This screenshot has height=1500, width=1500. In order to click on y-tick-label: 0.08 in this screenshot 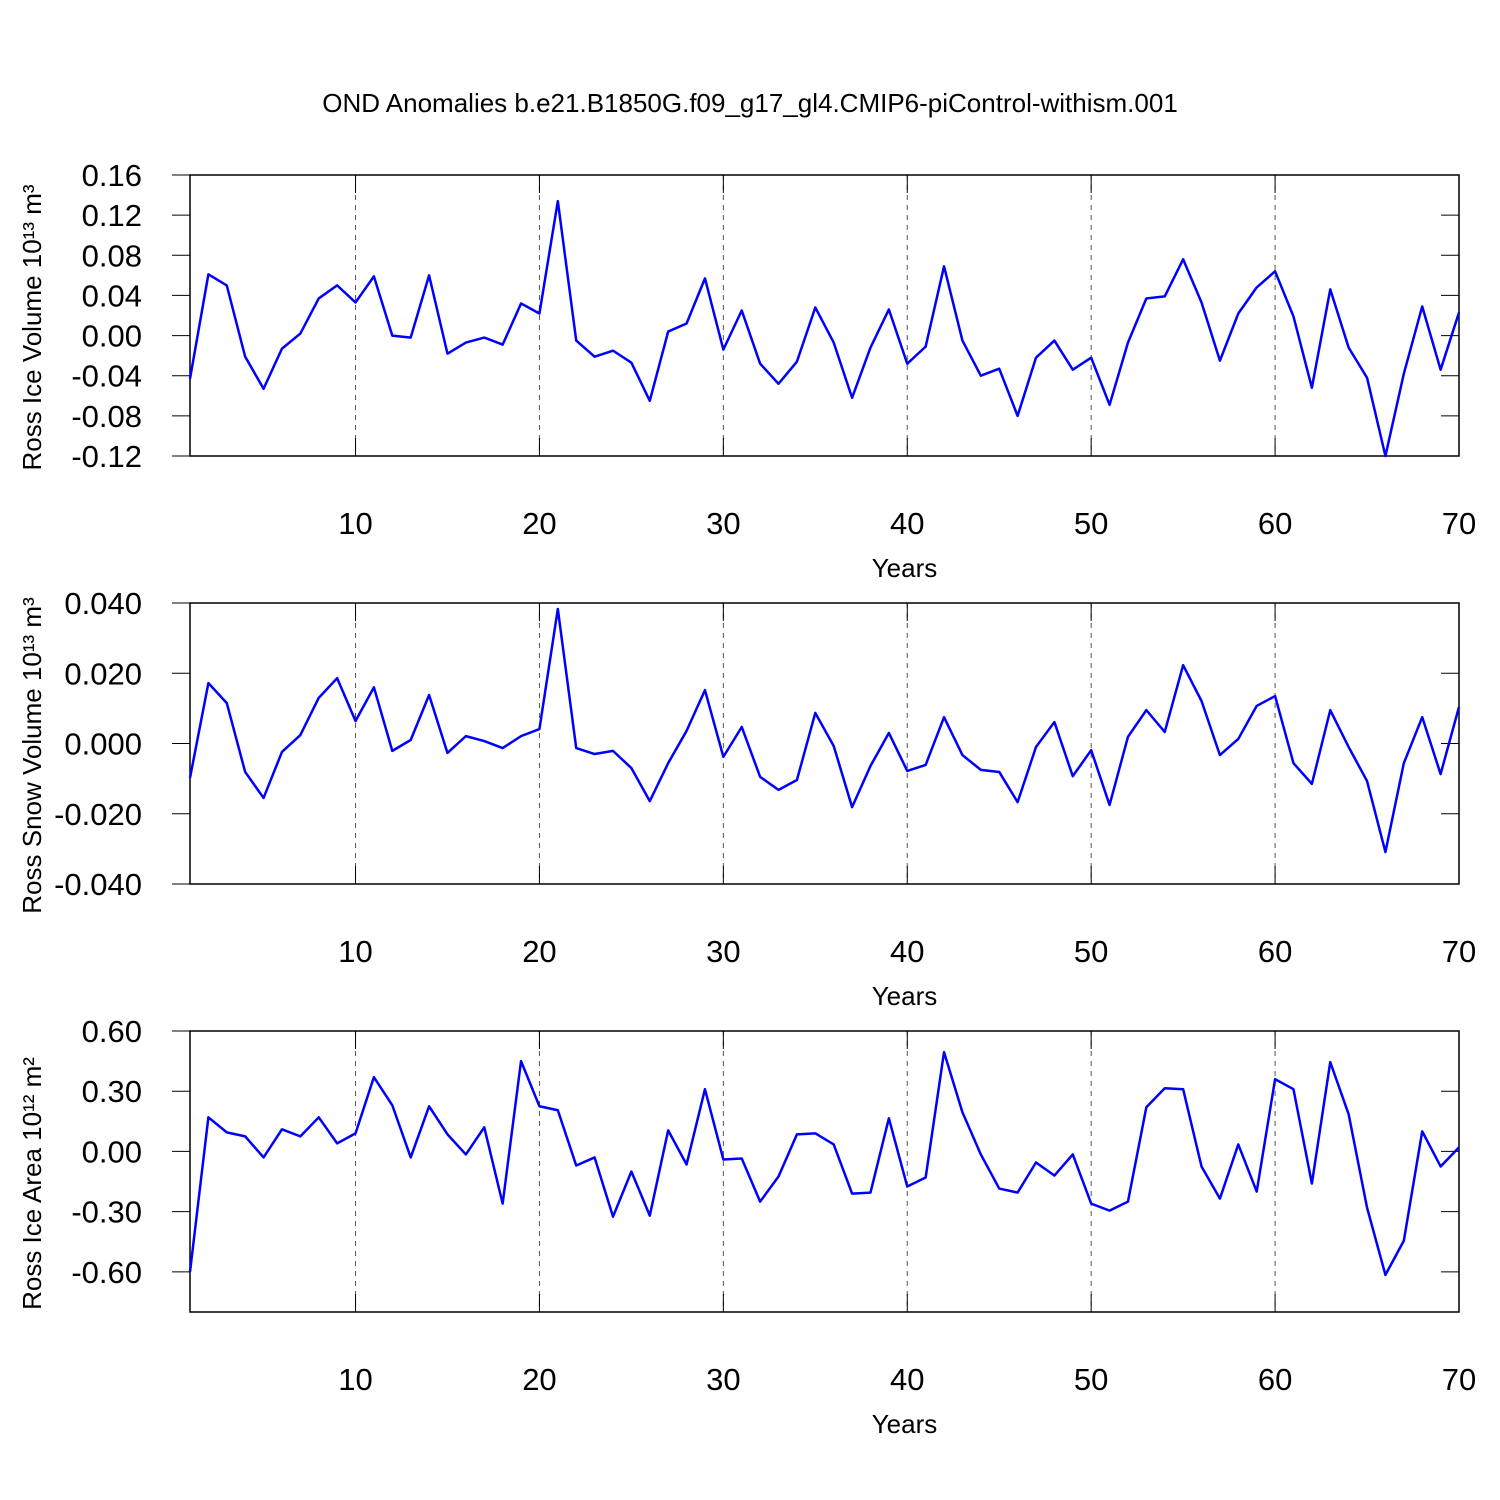, I will do `click(112, 255)`.